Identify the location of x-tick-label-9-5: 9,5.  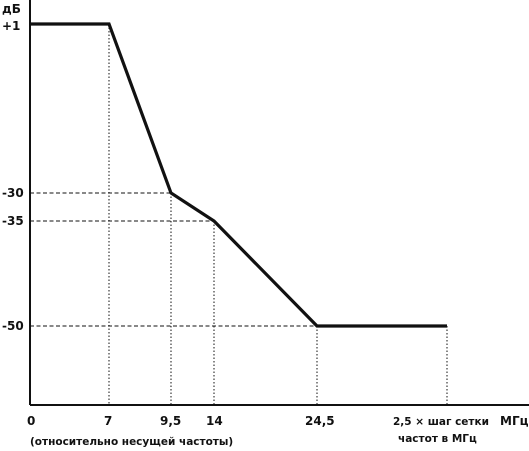
(170, 421).